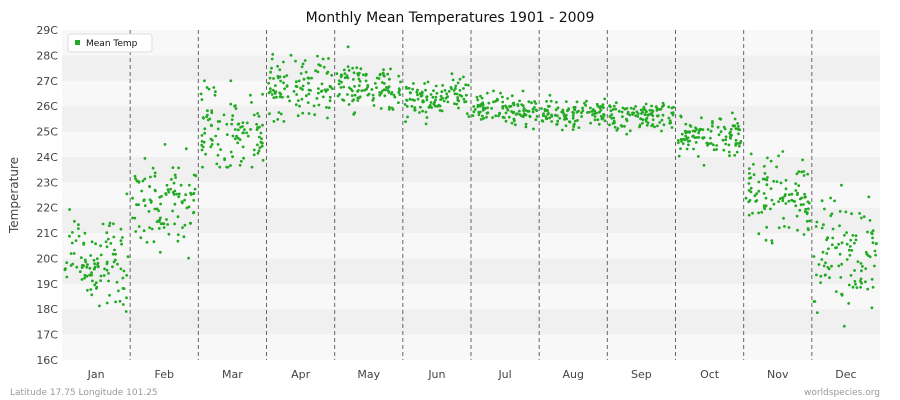  I want to click on y-tick-label: 25C, so click(47, 132).